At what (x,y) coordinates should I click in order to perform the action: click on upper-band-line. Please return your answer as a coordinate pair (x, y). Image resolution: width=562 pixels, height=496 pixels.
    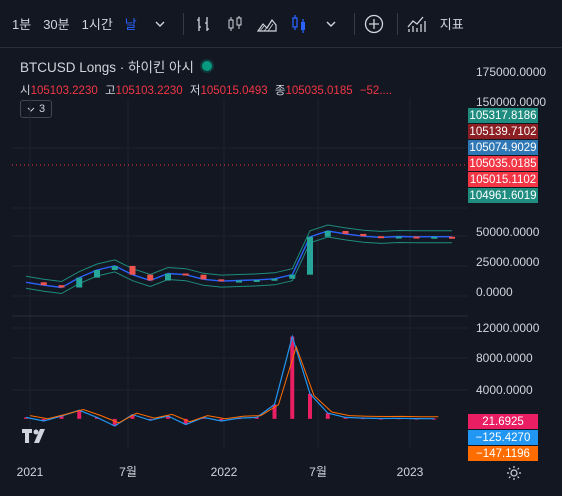
    Looking at the image, I should click on (239, 253).